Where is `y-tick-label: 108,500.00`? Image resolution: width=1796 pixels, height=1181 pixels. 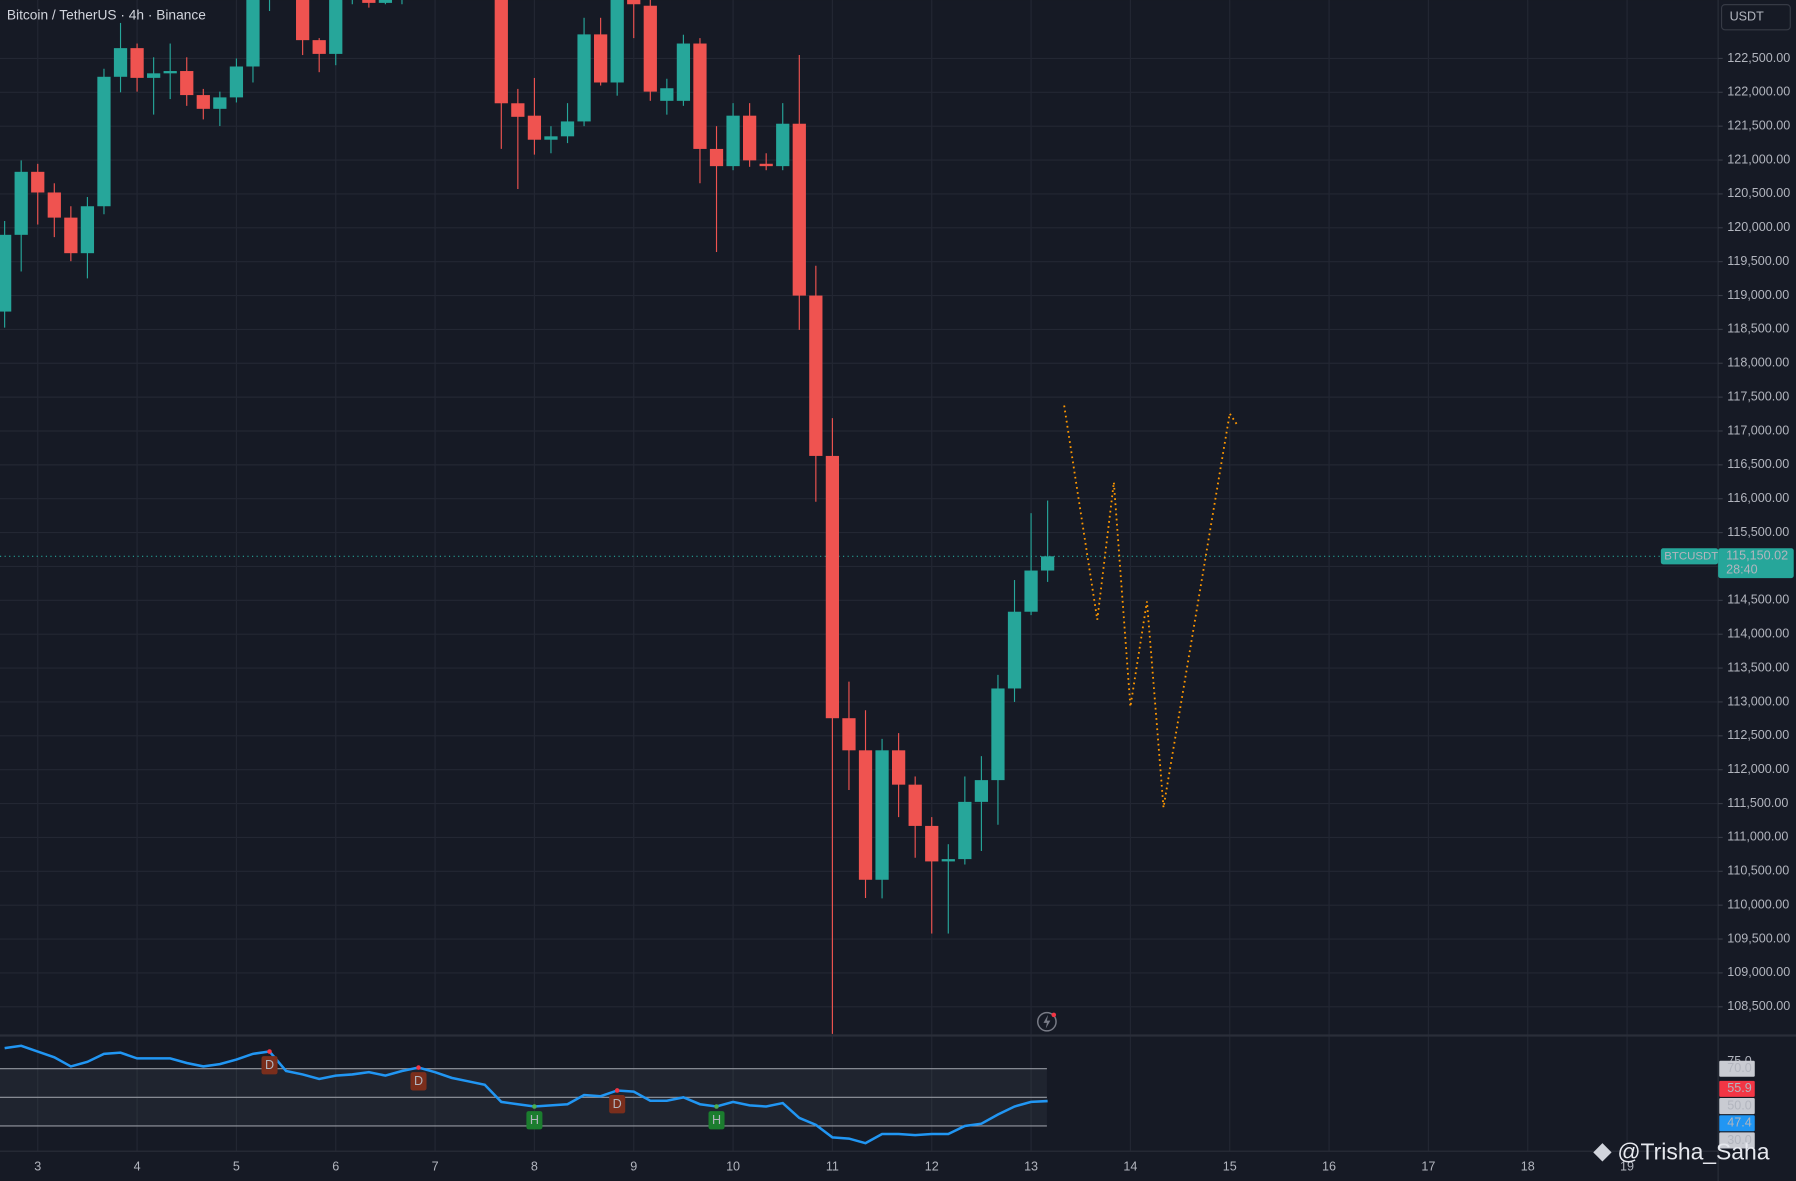 y-tick-label: 108,500.00 is located at coordinates (1758, 1006).